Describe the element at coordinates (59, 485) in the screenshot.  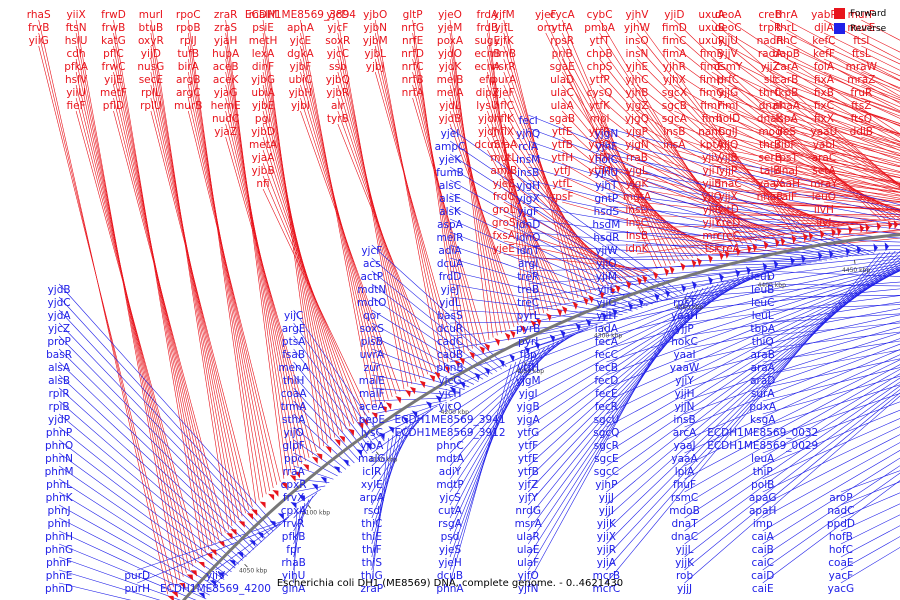
I see `gene-label: phnL` at that location.